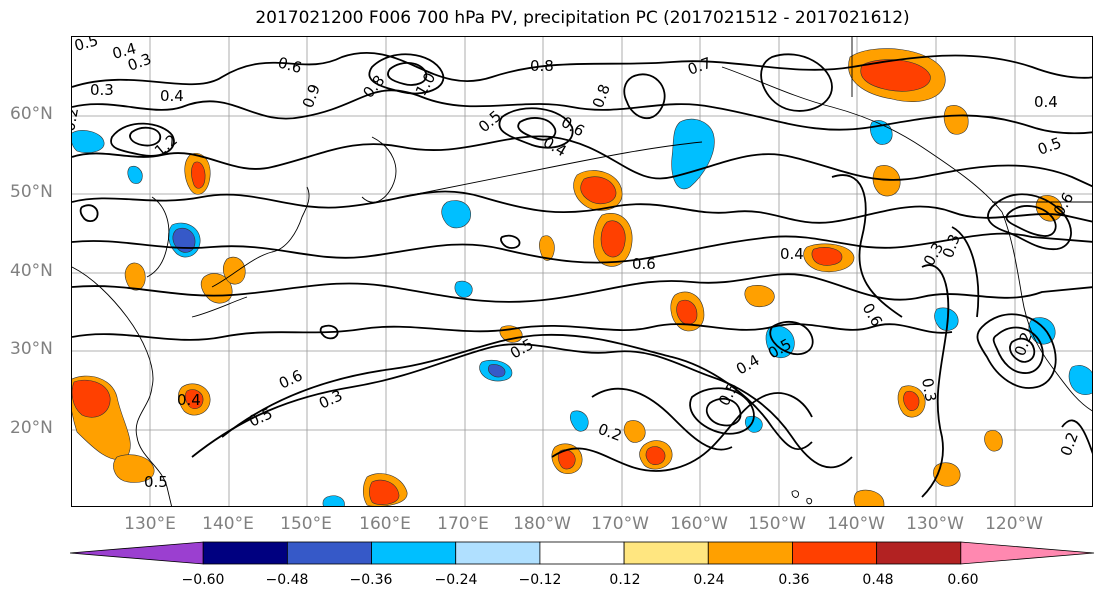 The width and height of the screenshot is (1105, 601). I want to click on colorbar-tick: −0.12, so click(540, 580).